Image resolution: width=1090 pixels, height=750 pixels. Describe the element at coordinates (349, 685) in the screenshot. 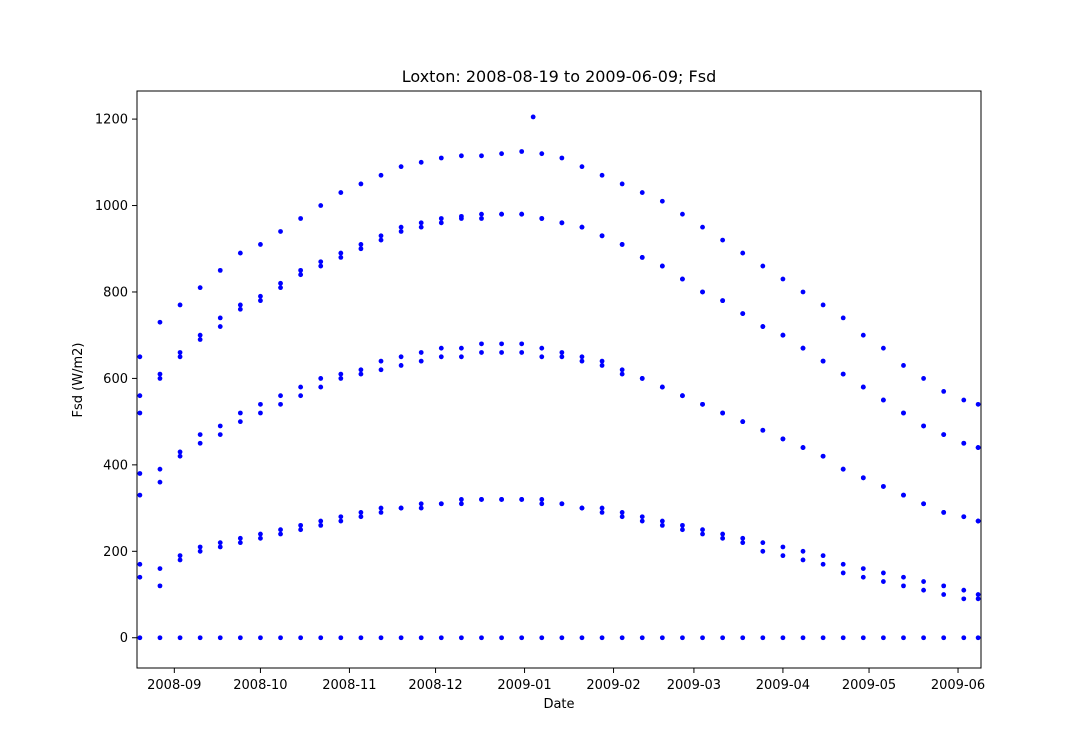

I see `x-tick-label: 2008-11` at that location.